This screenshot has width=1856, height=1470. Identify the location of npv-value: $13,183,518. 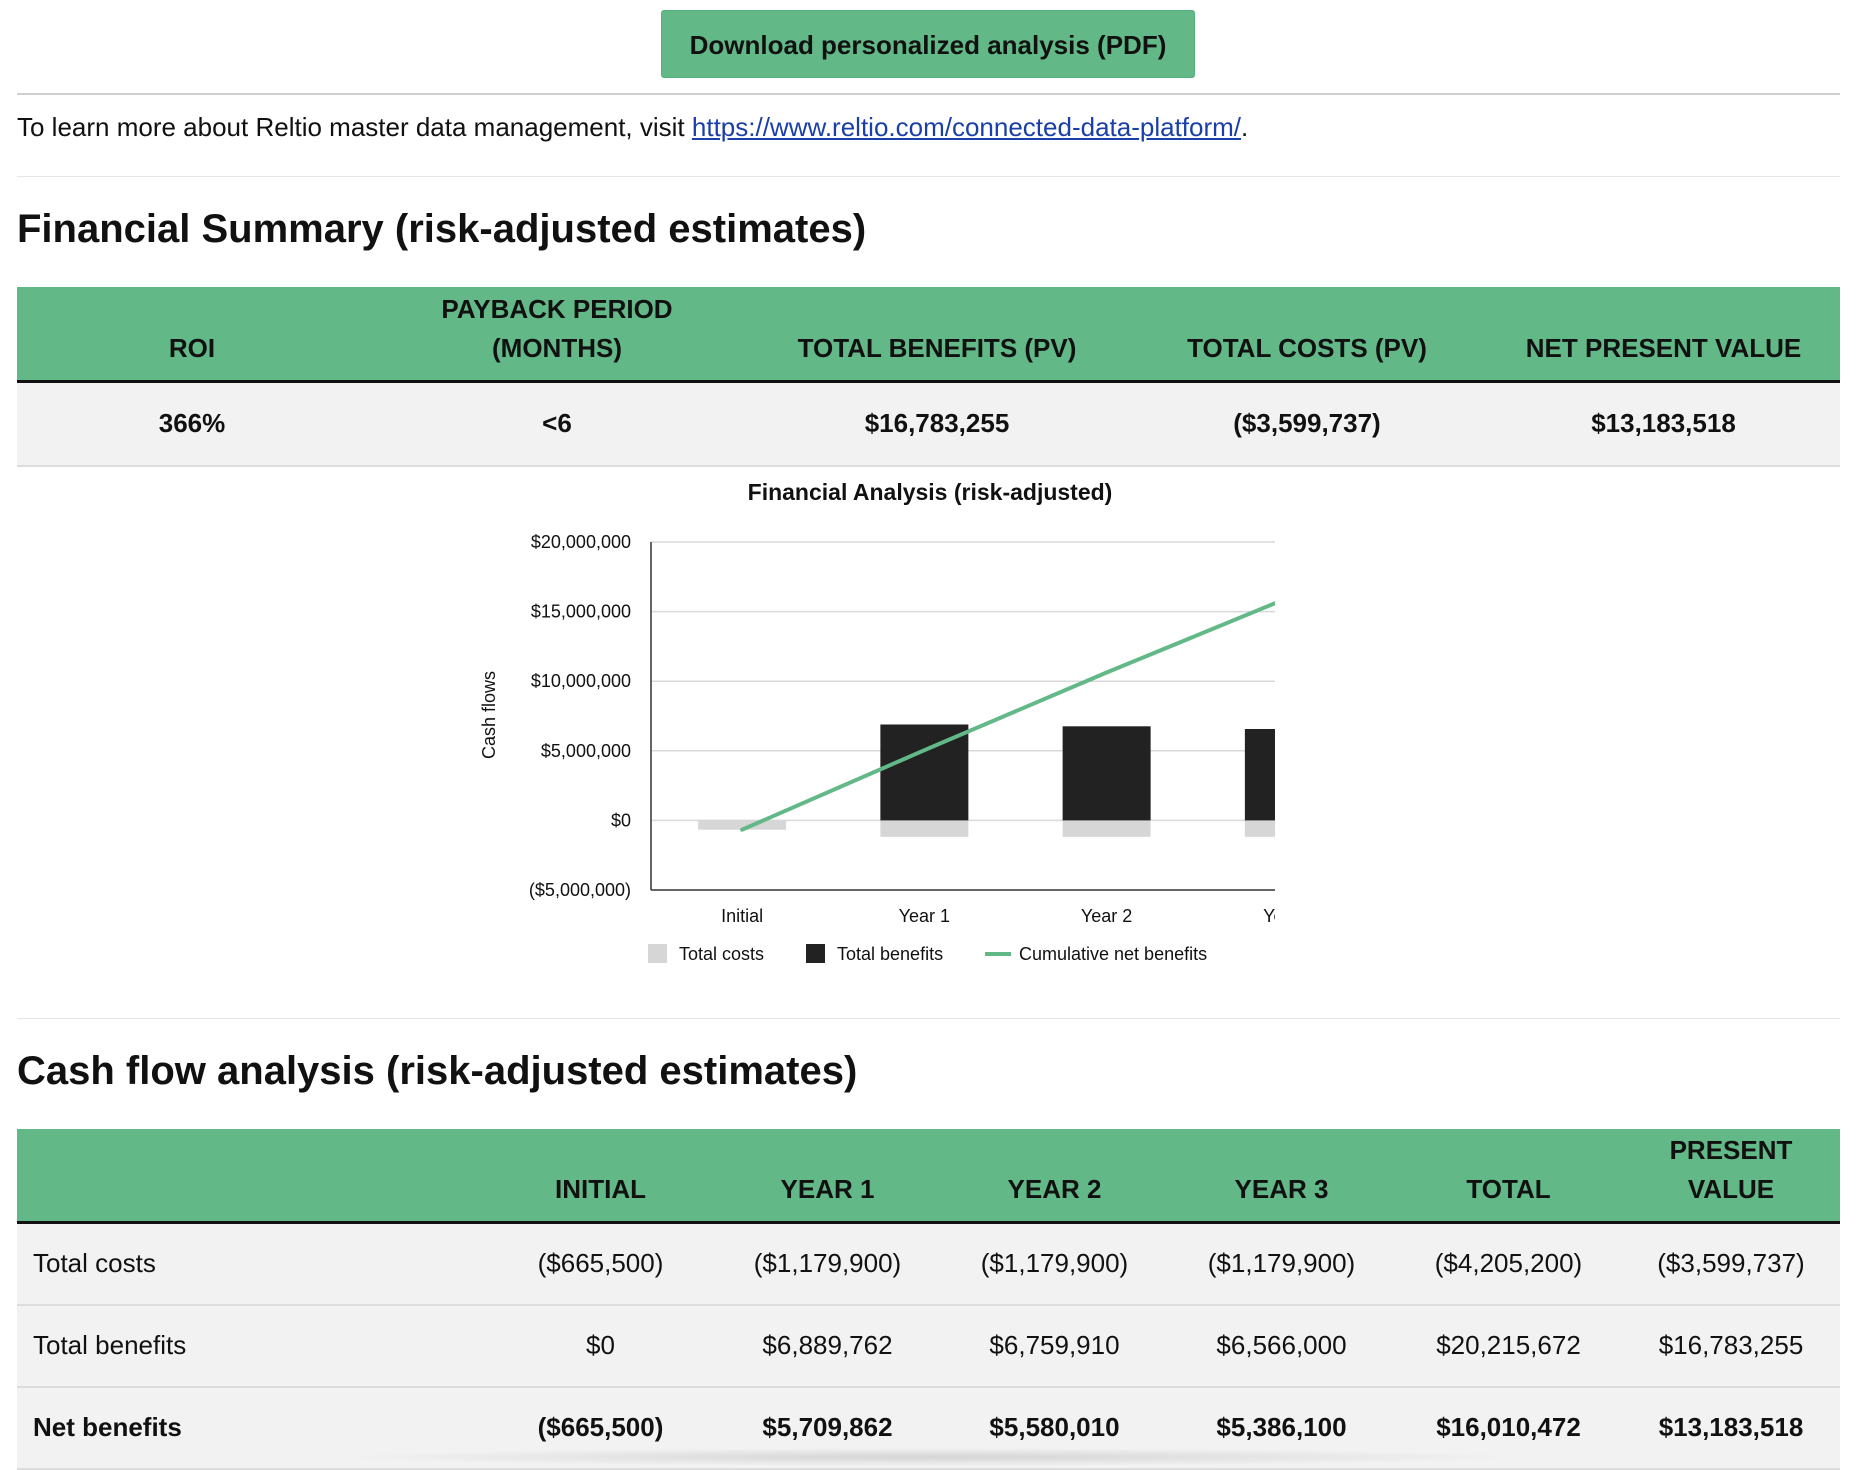
(1663, 424).